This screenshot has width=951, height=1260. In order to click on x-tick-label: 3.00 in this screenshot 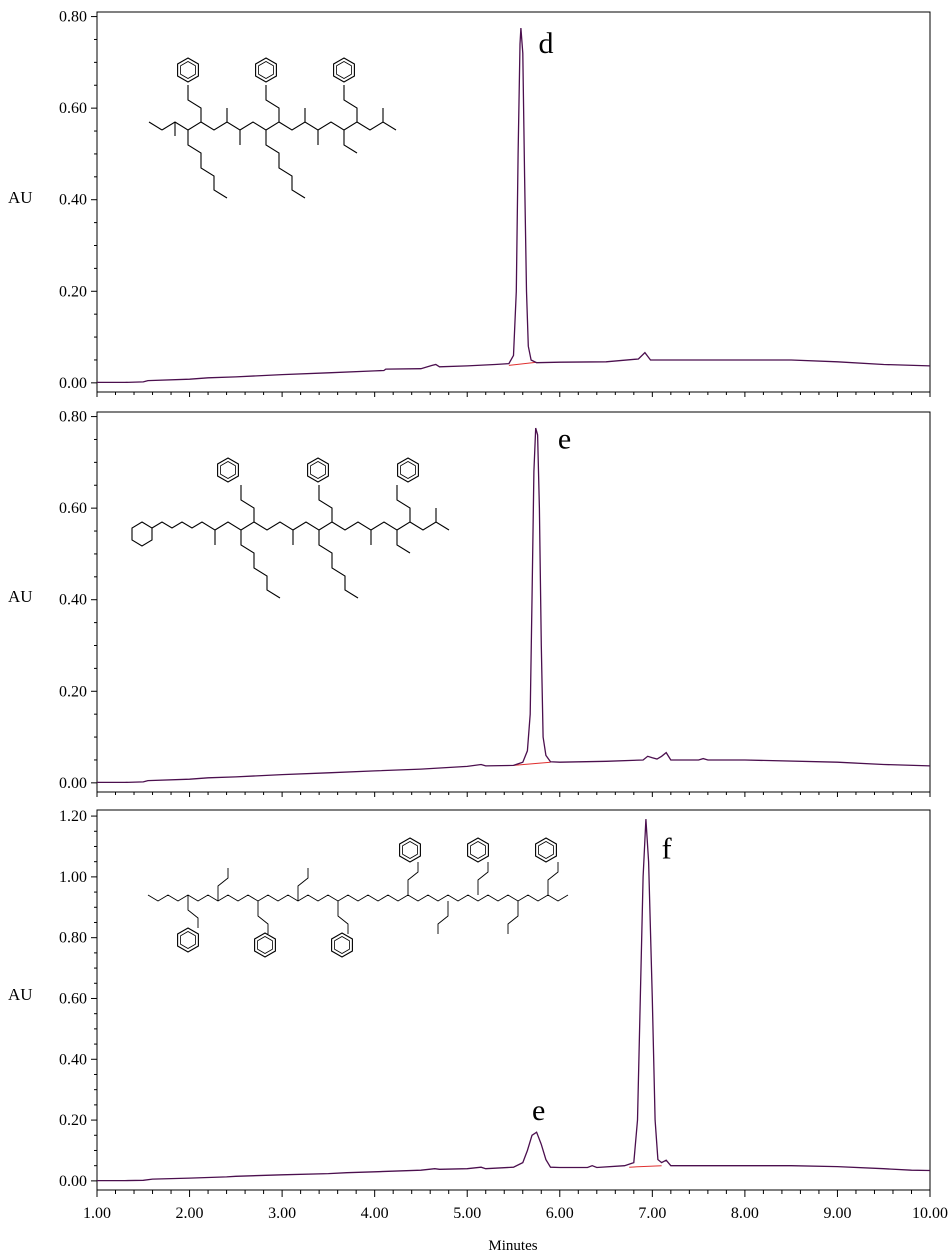, I will do `click(282, 1213)`.